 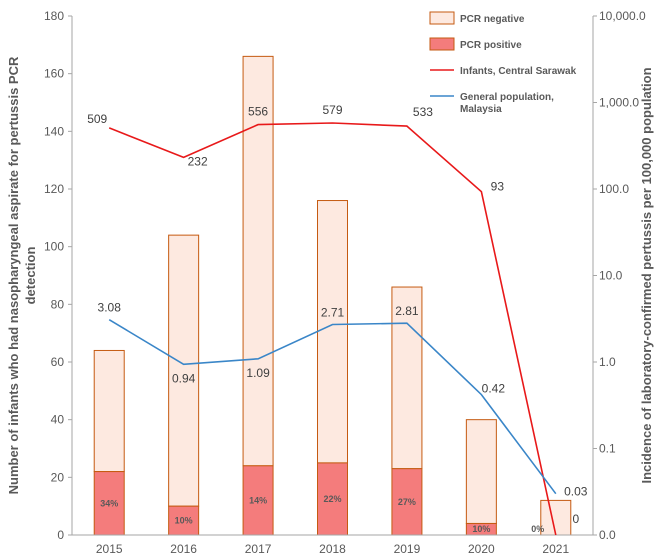 What do you see at coordinates (407, 311) in the screenshot?
I see `general-population-data-label: 2.81` at bounding box center [407, 311].